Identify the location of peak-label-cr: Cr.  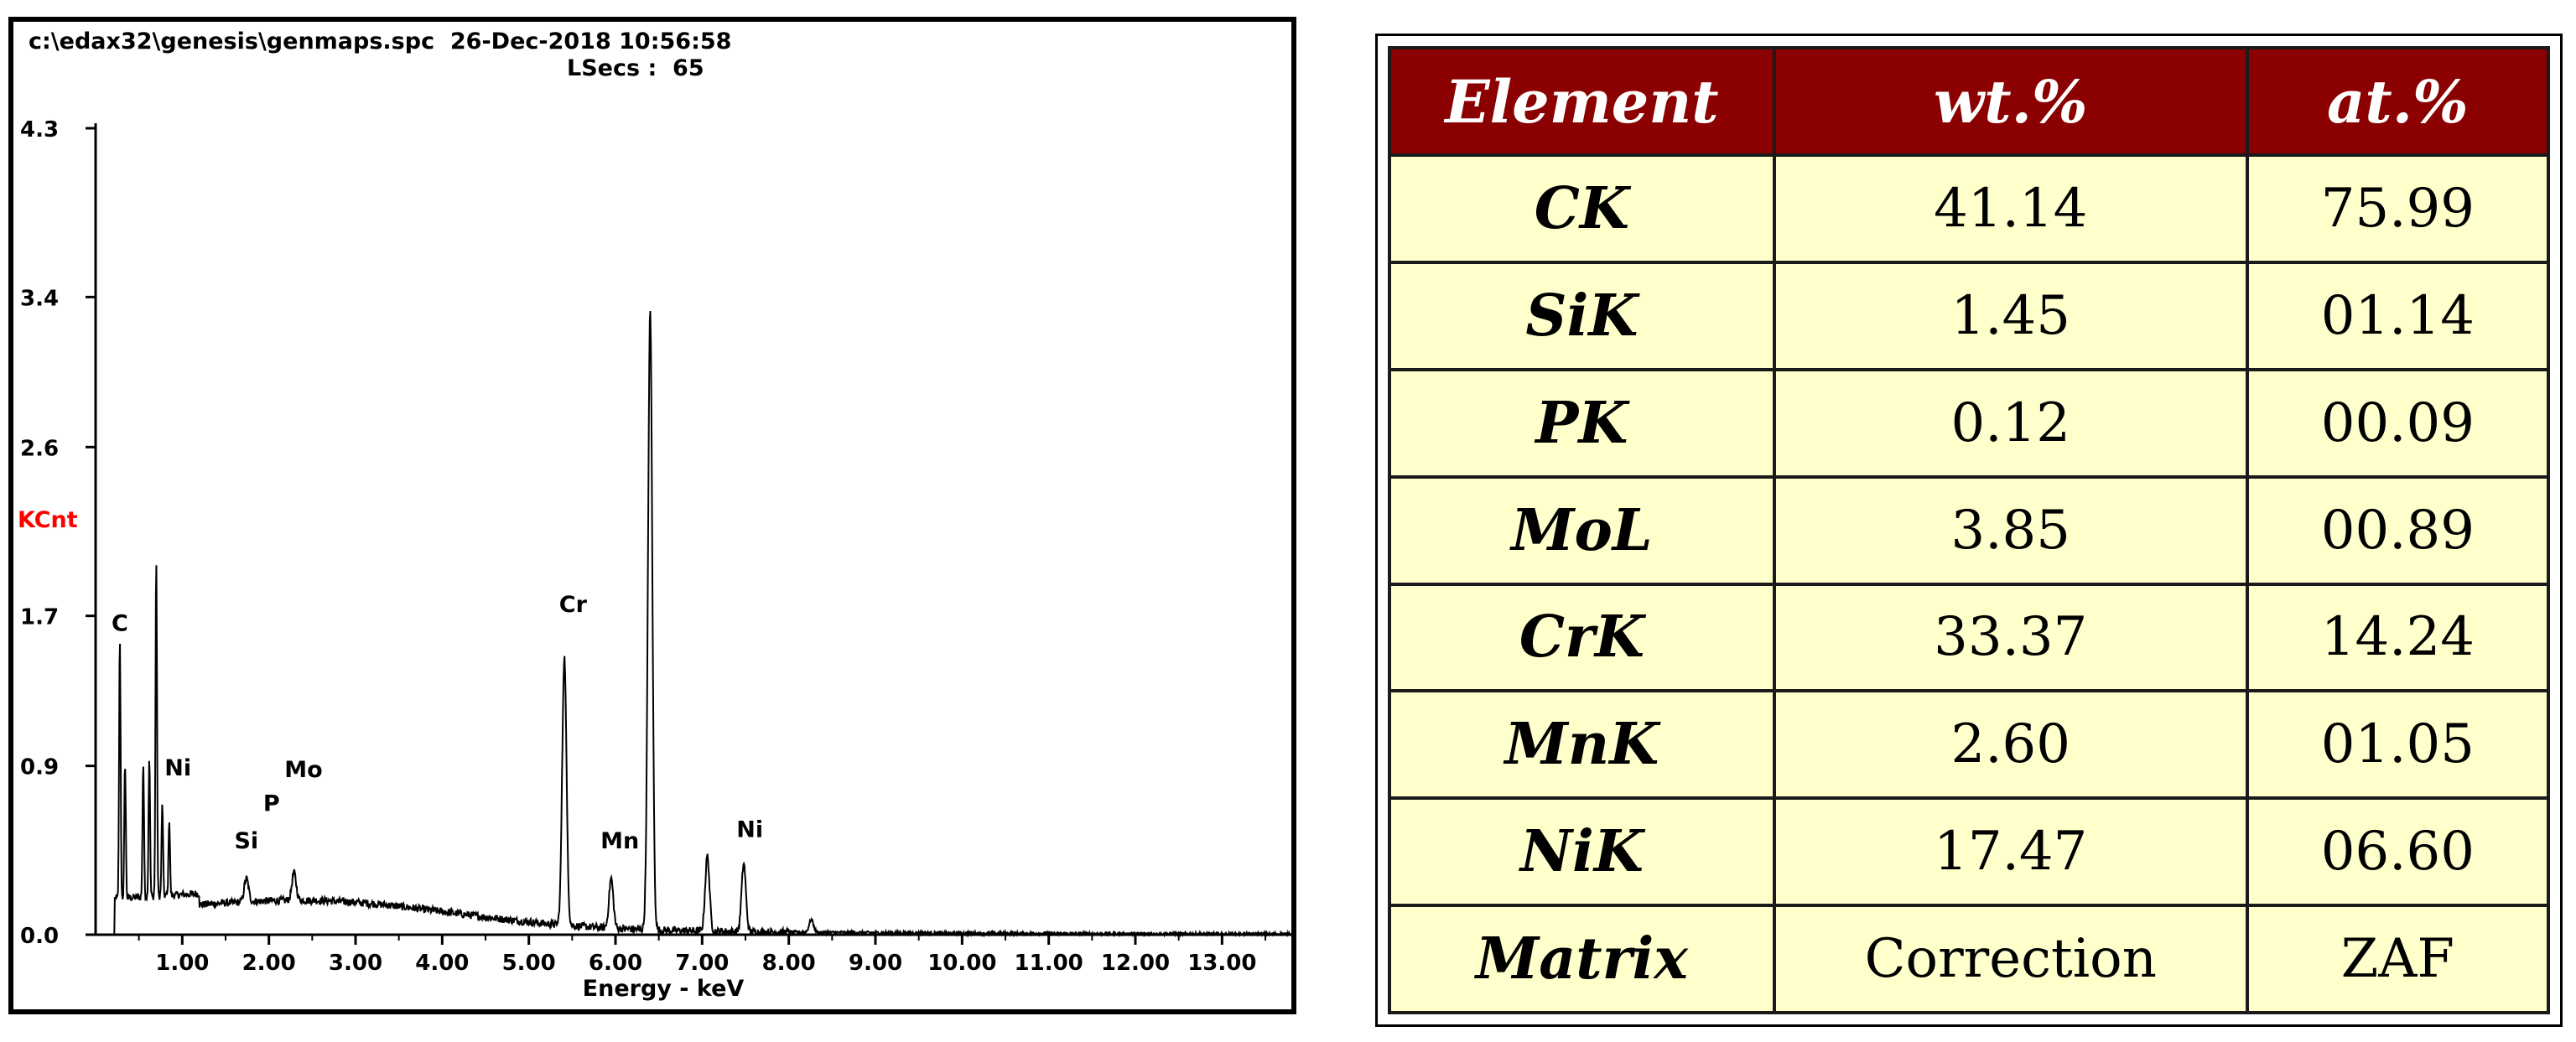
(573, 605).